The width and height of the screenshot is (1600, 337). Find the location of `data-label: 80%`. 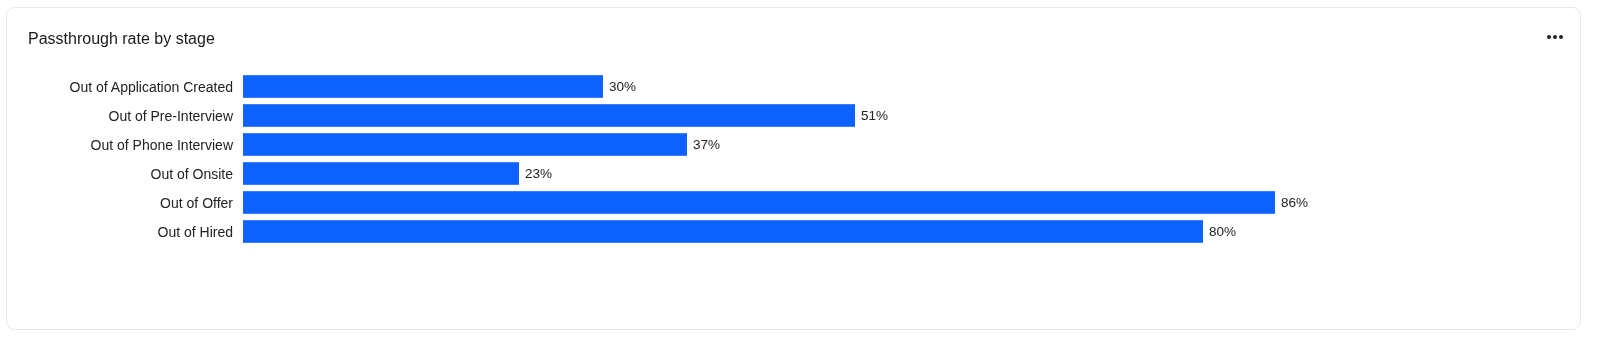

data-label: 80% is located at coordinates (1223, 231).